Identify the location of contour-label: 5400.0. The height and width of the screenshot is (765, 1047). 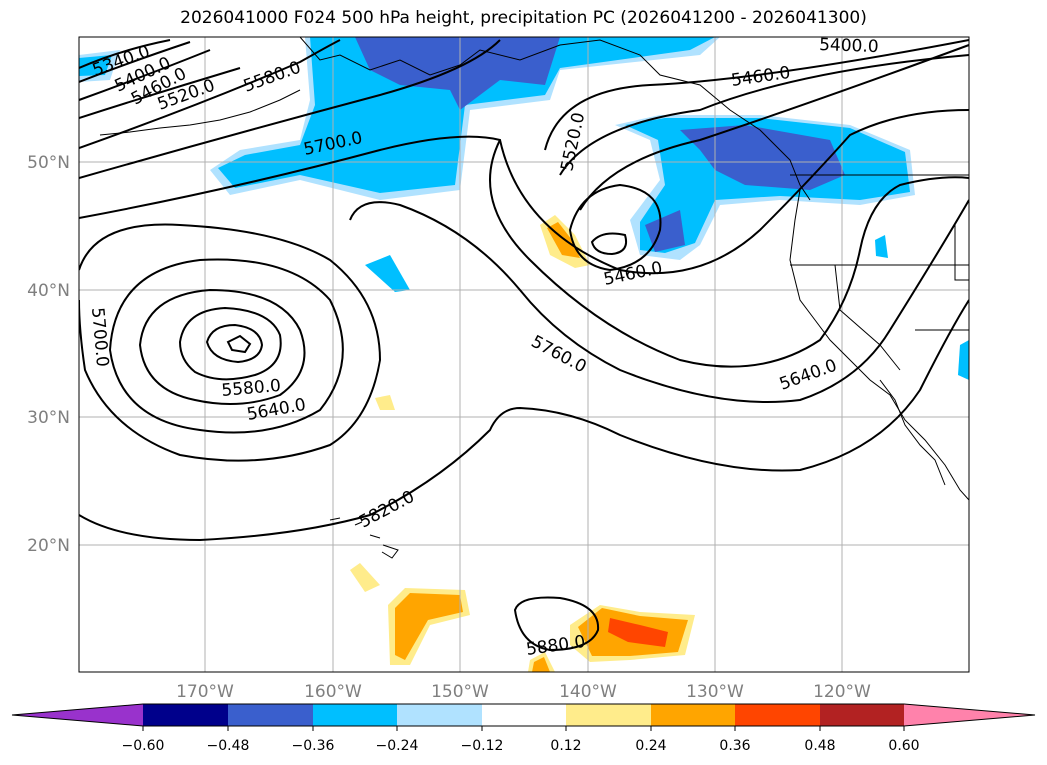
(849, 46).